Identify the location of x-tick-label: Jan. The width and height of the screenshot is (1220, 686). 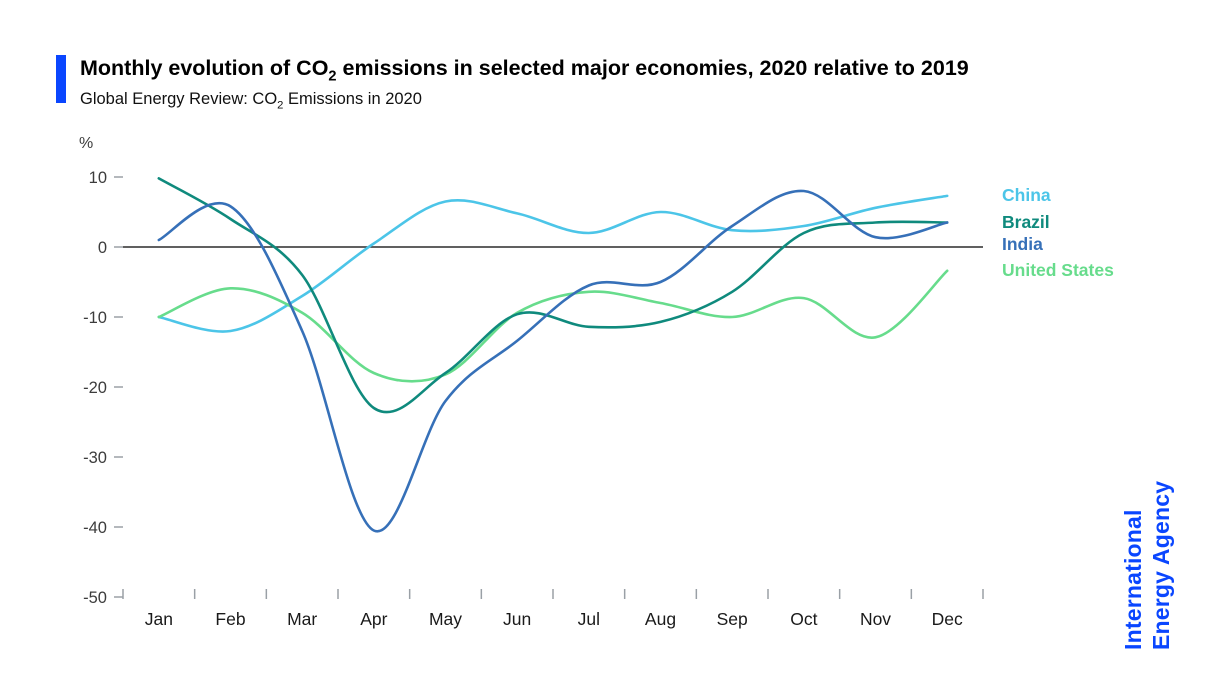
(159, 619).